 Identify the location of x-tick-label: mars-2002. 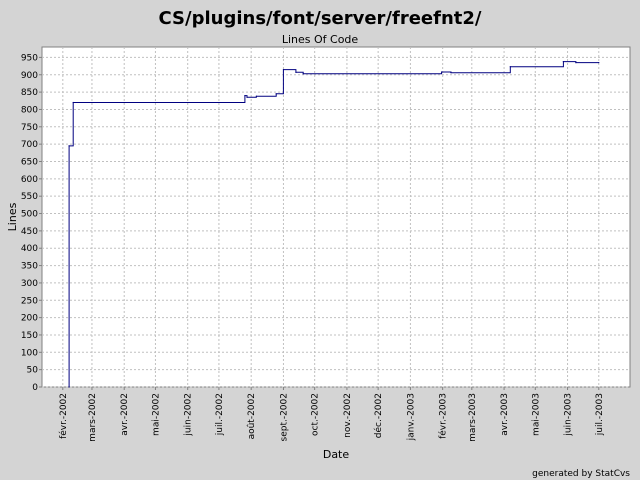
(93, 417).